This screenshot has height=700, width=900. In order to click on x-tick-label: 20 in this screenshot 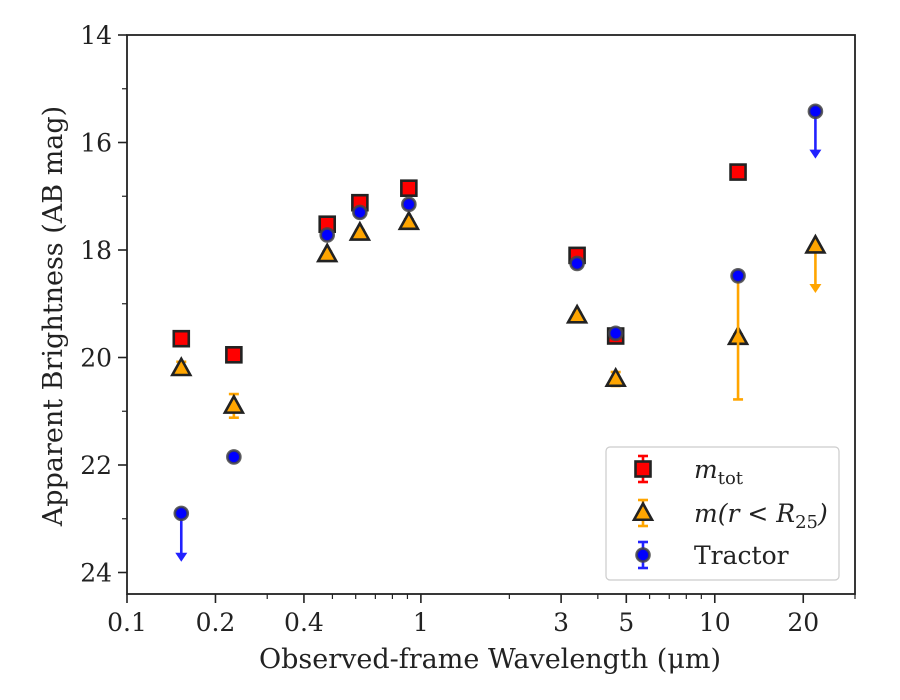, I will do `click(803, 622)`.